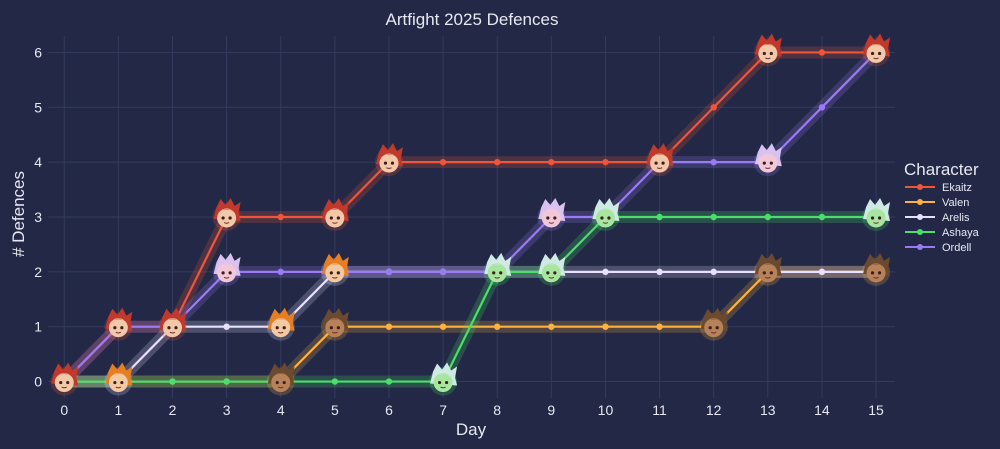  I want to click on legend-item-ekaitz: Ekaitz, so click(957, 188).